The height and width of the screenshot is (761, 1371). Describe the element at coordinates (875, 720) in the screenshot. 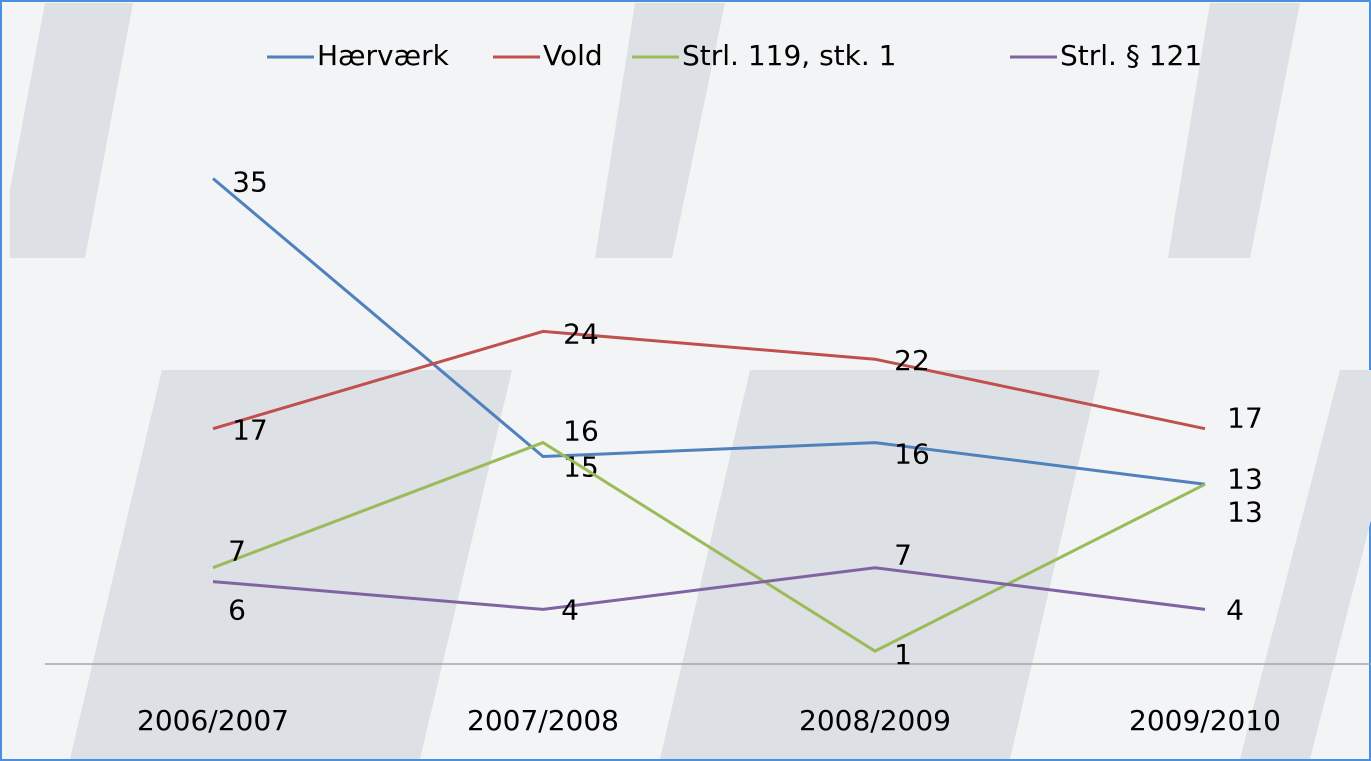

I see `x-tick-label: 2008/2009` at that location.